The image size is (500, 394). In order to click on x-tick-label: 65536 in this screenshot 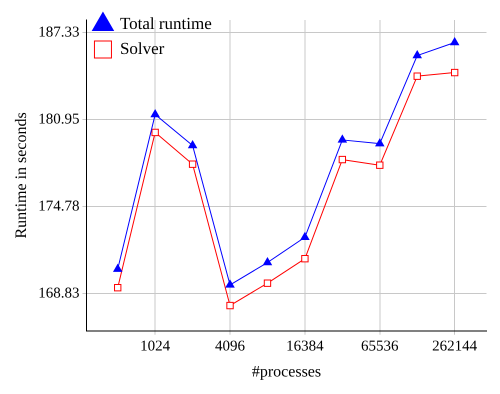, I will do `click(380, 346)`.